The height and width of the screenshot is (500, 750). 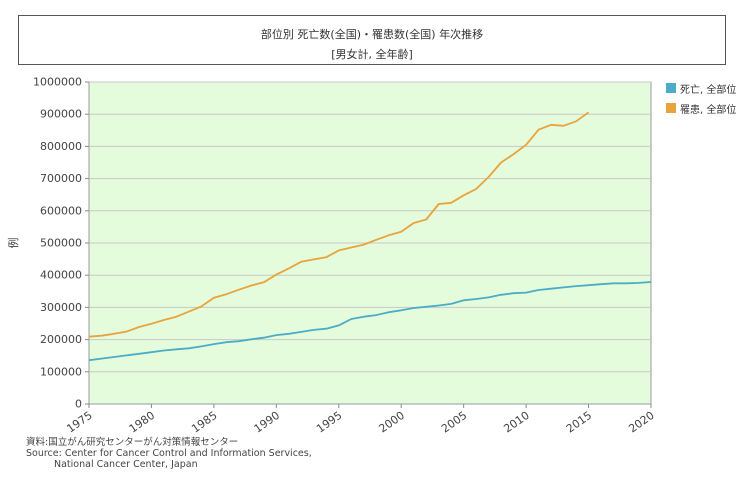 I want to click on x-tick-label: 1985, so click(x=204, y=422).